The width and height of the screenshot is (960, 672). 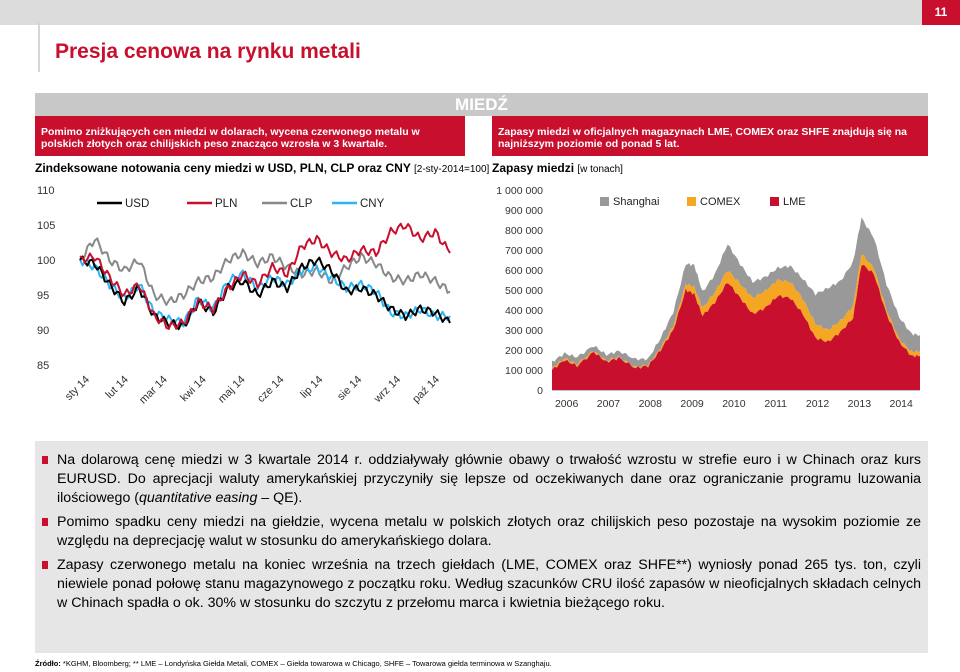 I want to click on x-tick-label: sty 14, so click(x=77, y=388).